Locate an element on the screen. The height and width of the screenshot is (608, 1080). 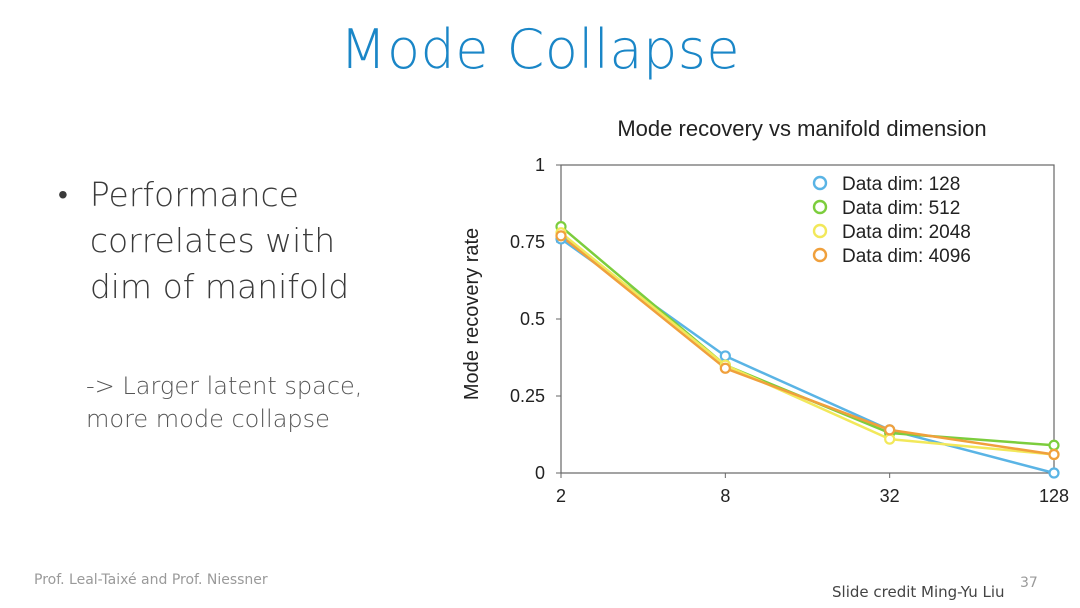
slide-credit: Slide credit Ming-Yu Liu is located at coordinates (918, 592).